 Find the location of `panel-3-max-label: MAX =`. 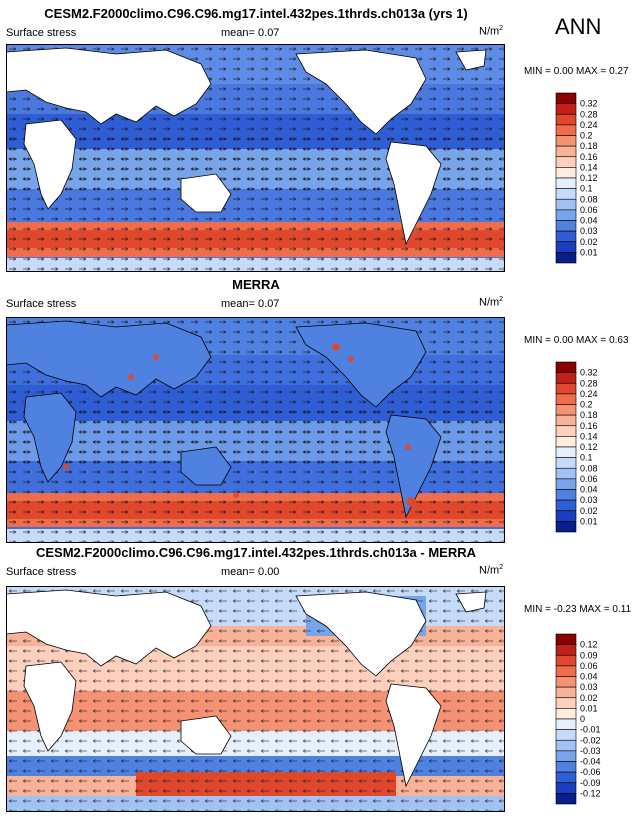

panel-3-max-label: MAX = is located at coordinates (594, 609).